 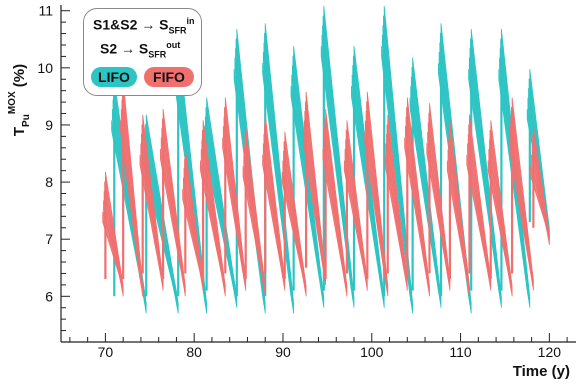 I want to click on legend-chip-fifo: FIFO, so click(x=169, y=77).